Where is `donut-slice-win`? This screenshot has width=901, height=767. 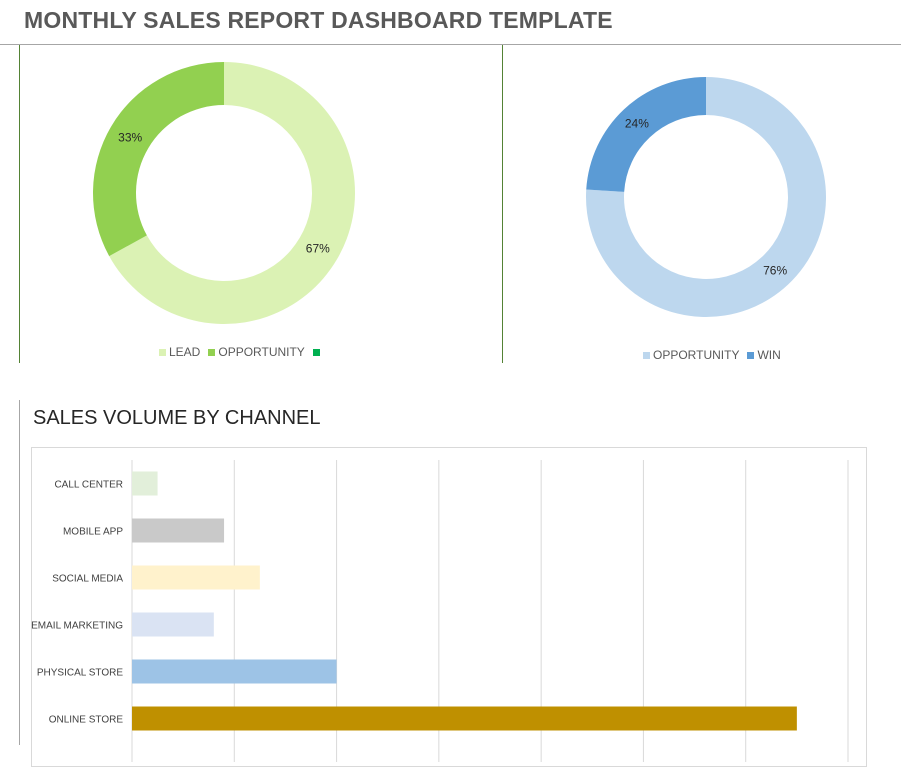
donut-slice-win is located at coordinates (646, 134).